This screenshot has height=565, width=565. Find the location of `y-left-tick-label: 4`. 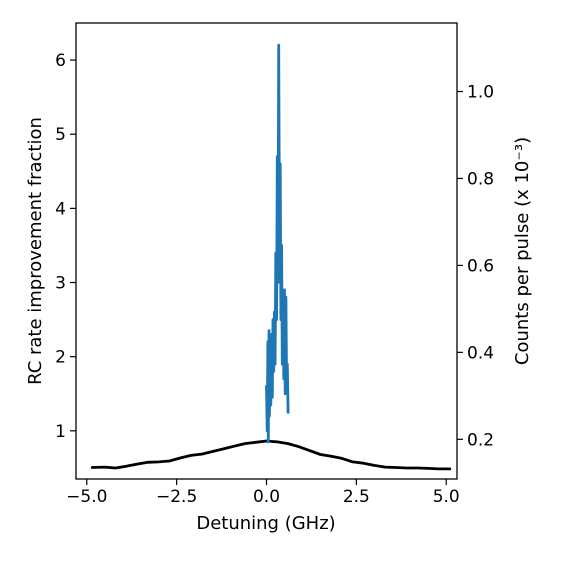

y-left-tick-label: 4 is located at coordinates (60, 209).